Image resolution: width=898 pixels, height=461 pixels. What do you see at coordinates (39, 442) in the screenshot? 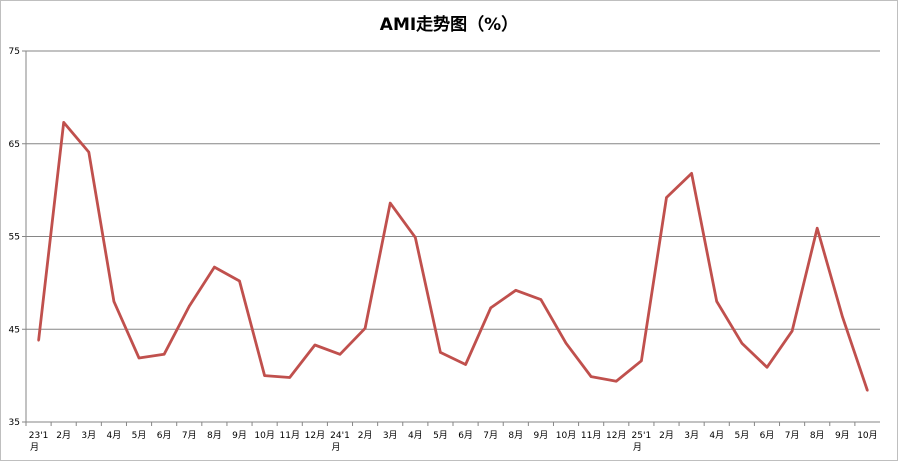
I see `x-tick-label: 23'1 月` at bounding box center [39, 442].